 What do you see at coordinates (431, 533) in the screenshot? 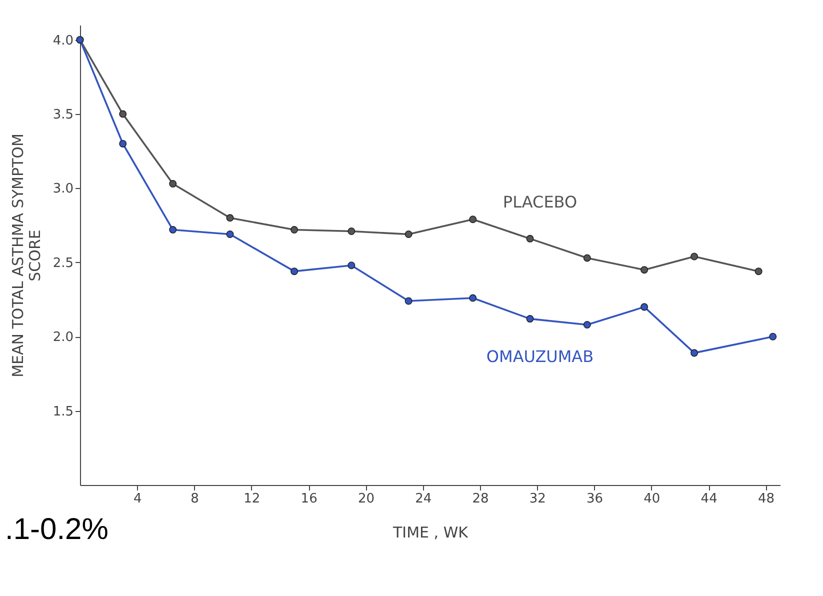
I see `x-axis-title: TIME , WK` at bounding box center [431, 533].